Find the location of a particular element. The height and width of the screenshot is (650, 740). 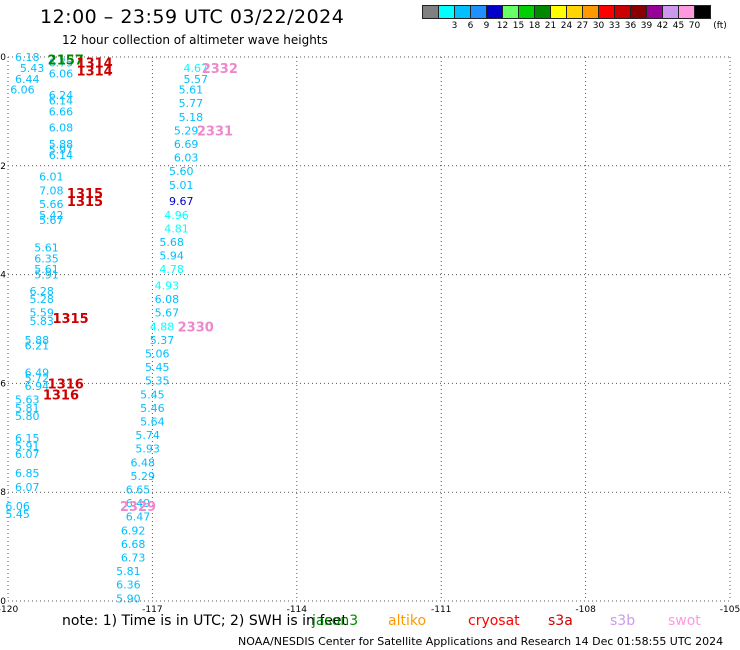

colorbar-label: 45 is located at coordinates (678, 26).